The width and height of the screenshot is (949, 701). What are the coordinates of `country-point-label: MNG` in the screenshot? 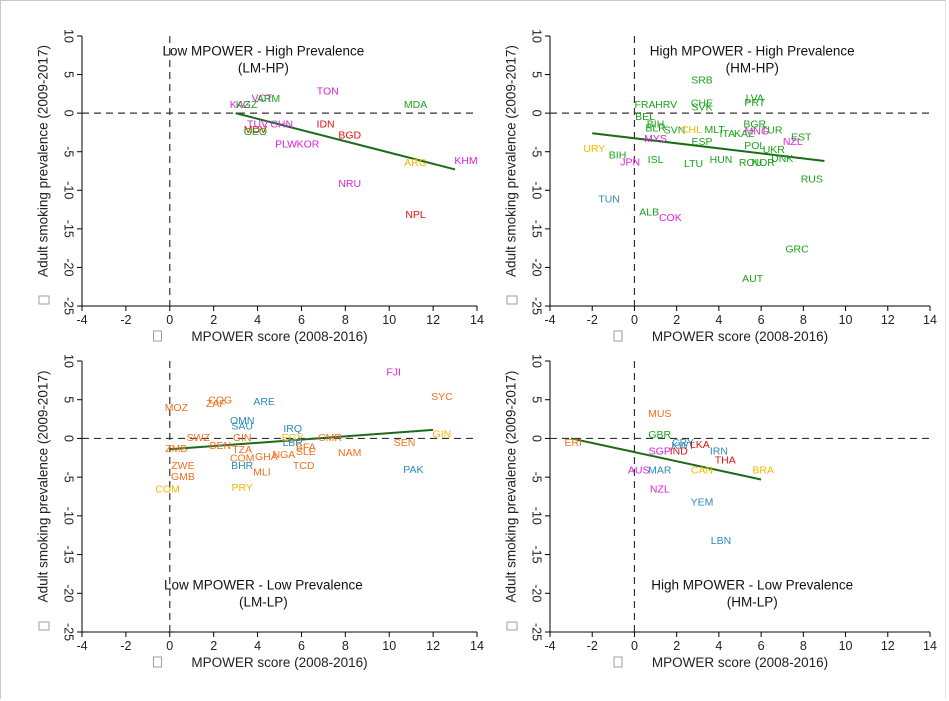 It's located at (757, 131).